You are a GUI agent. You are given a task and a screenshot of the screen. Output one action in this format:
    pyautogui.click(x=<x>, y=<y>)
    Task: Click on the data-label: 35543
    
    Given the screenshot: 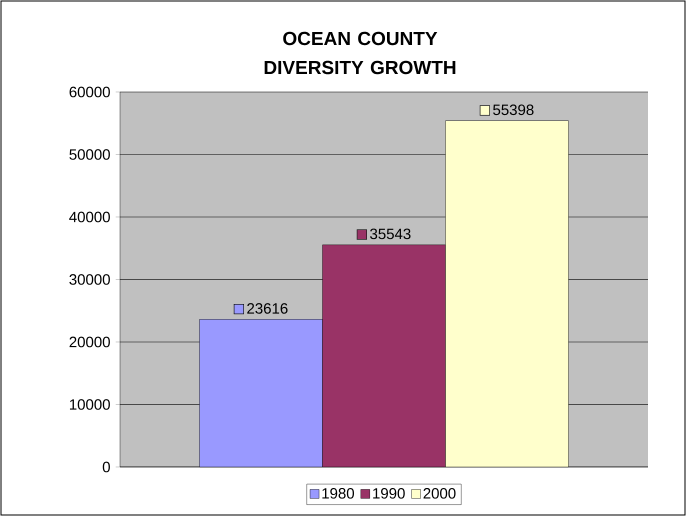 What is the action you would take?
    pyautogui.click(x=390, y=234)
    